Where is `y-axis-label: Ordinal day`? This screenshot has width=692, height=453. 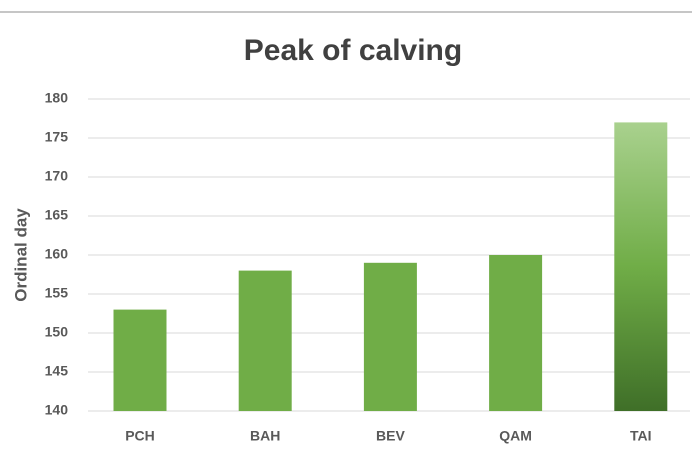
y-axis-label: Ordinal day is located at coordinates (20, 255).